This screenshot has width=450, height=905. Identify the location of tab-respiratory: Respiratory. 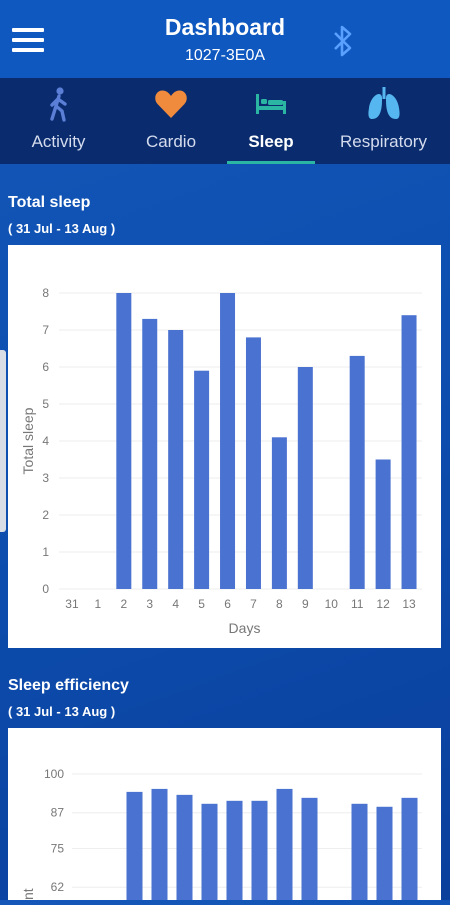
(383, 121).